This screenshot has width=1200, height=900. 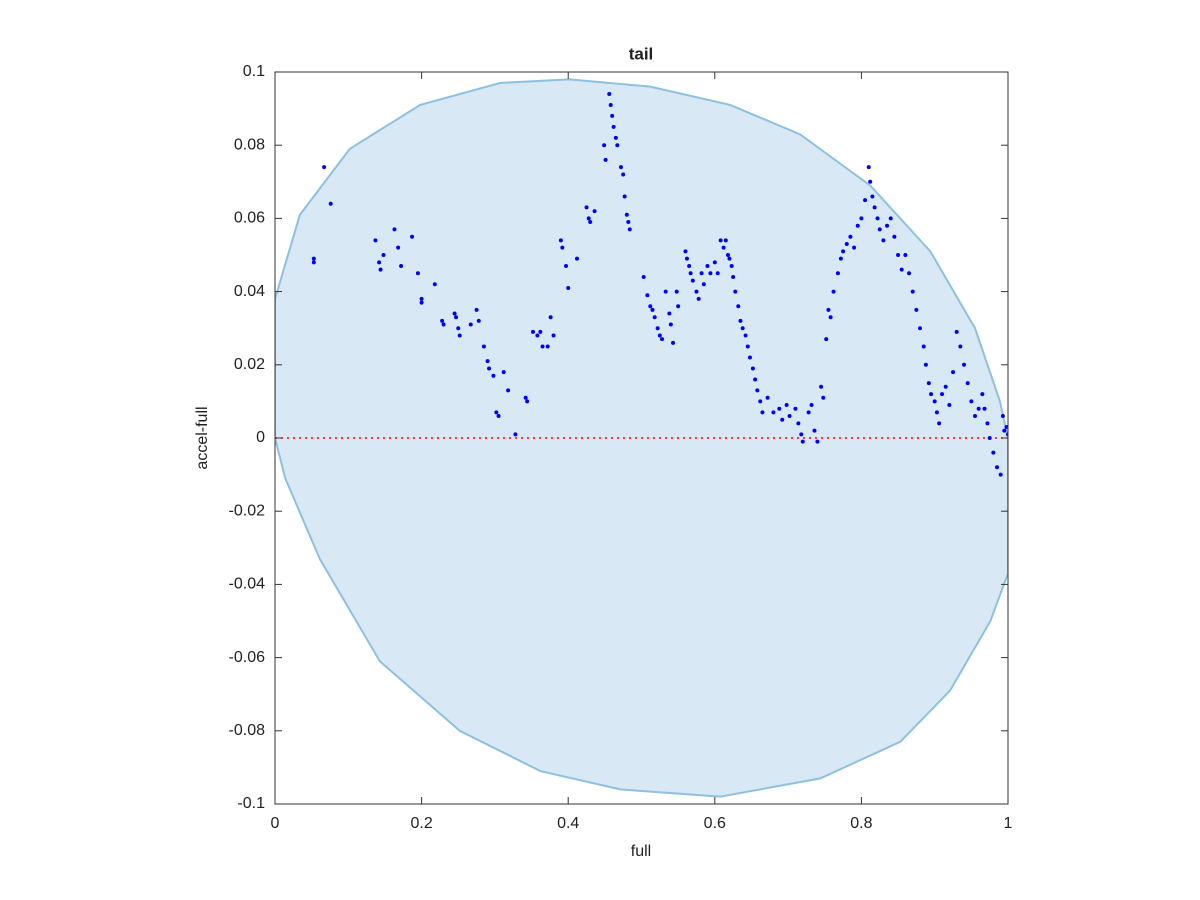 What do you see at coordinates (249, 144) in the screenshot?
I see `y-tick-label: 0.08` at bounding box center [249, 144].